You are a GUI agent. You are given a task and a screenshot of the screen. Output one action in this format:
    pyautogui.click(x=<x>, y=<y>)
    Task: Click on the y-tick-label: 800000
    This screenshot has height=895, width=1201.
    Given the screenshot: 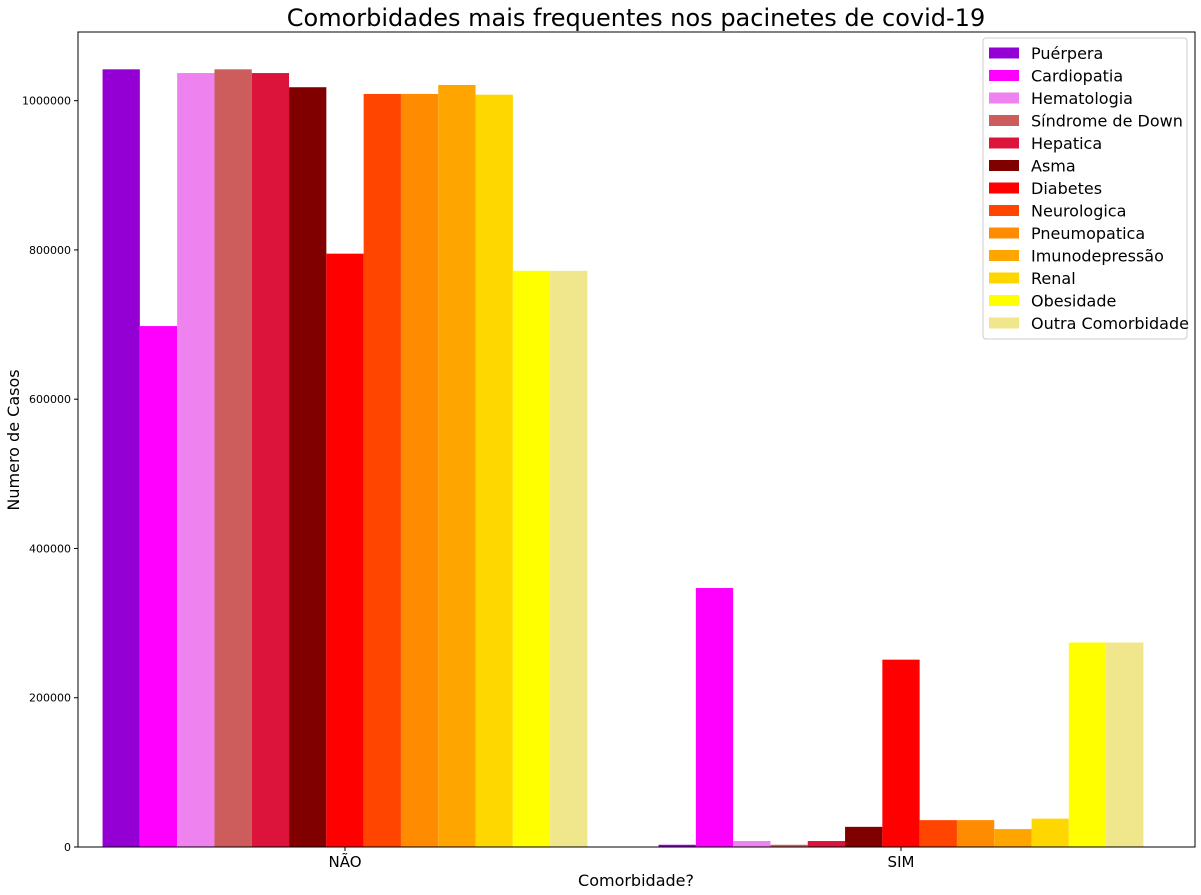 What is the action you would take?
    pyautogui.click(x=50, y=250)
    